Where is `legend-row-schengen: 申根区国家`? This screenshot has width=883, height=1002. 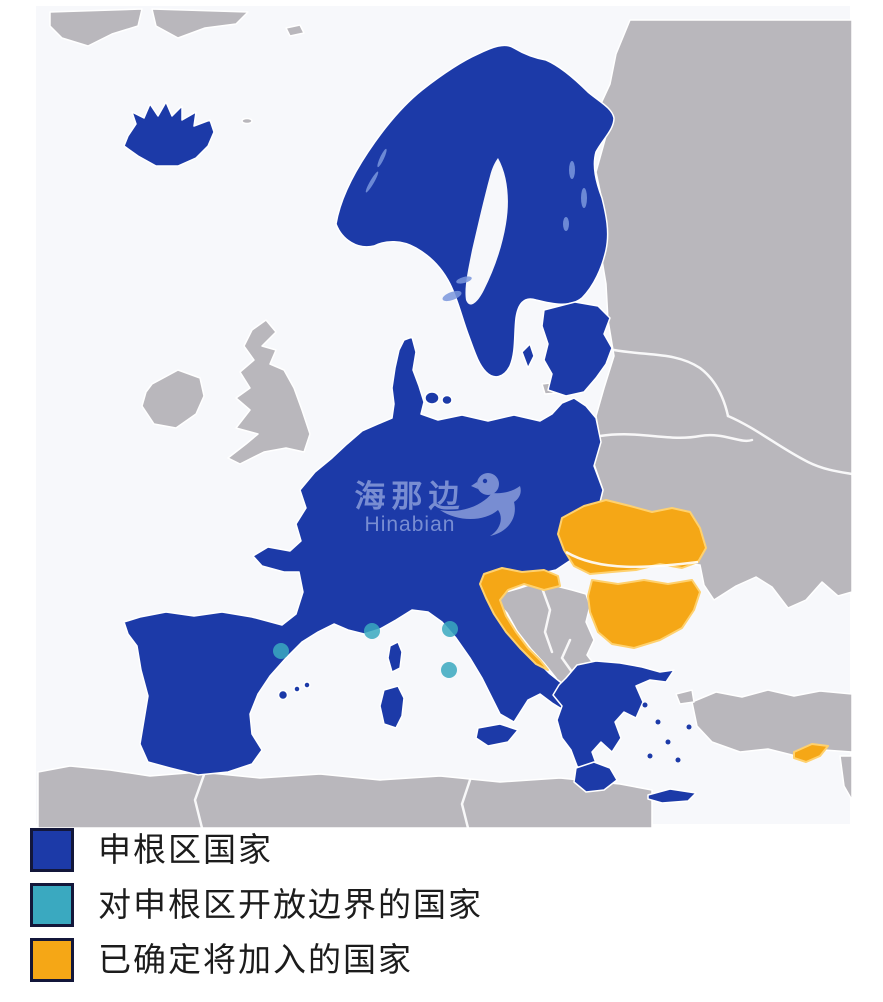
legend-row-schengen: 申根区国家 is located at coordinates (256, 850).